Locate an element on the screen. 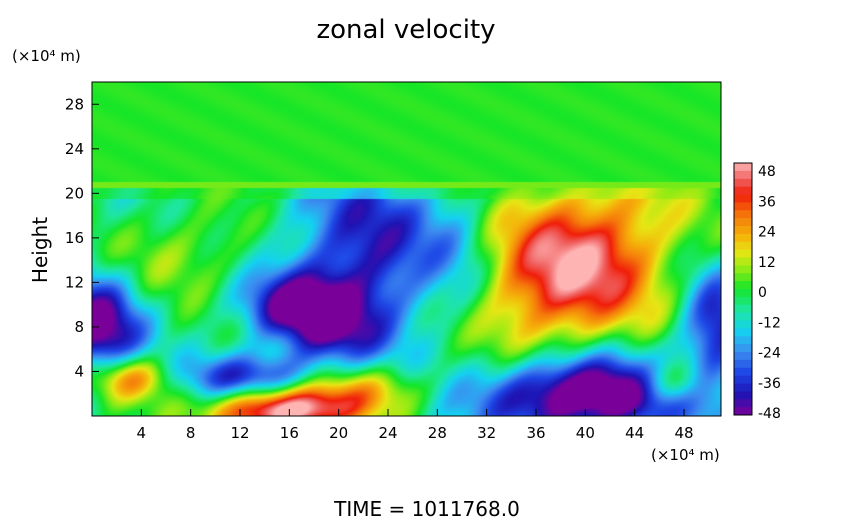  colorbar-tick-label: -36 is located at coordinates (769, 384).